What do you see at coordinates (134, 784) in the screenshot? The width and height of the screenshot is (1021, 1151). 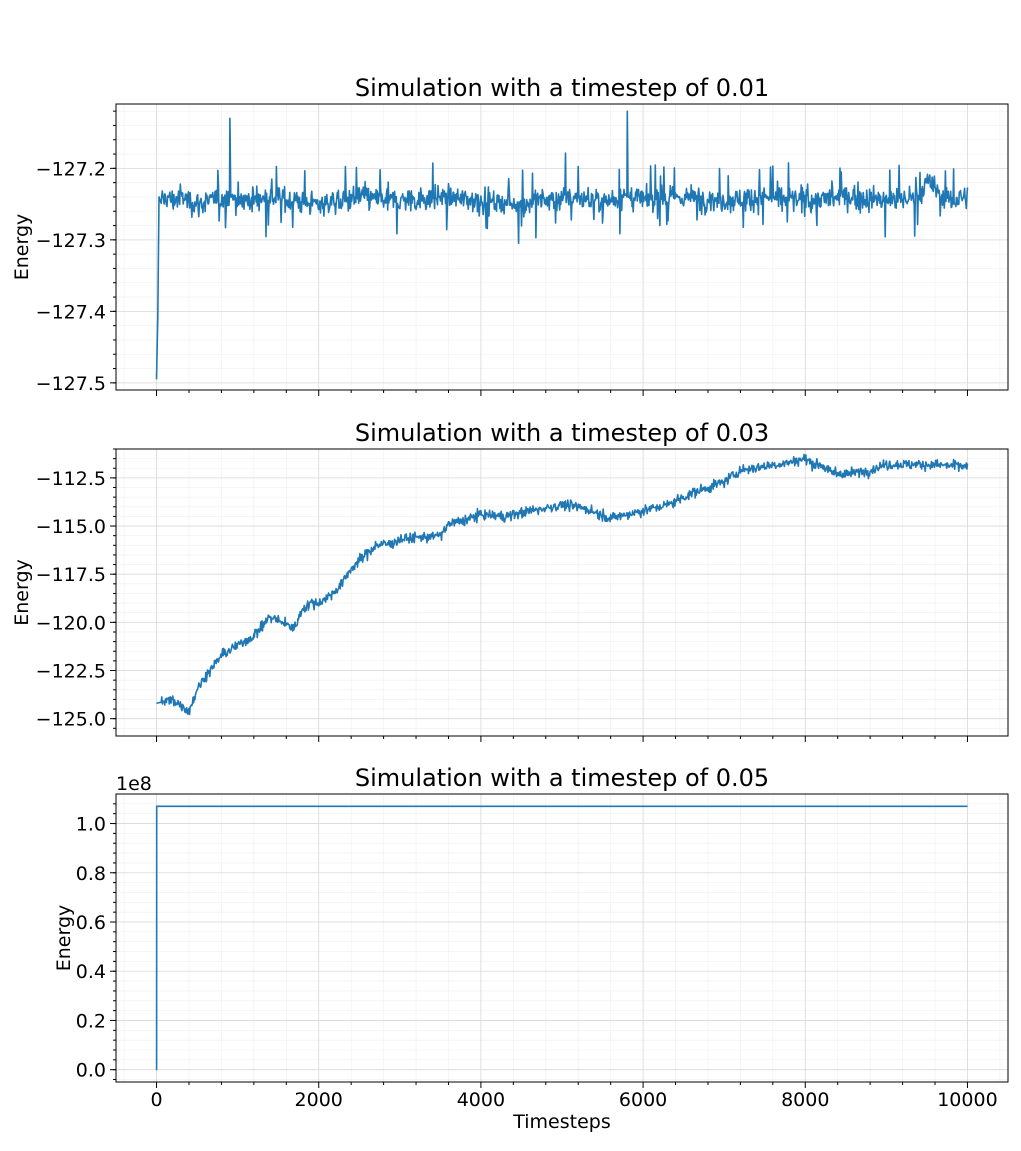 I see `y-offset-text: 1e8` at bounding box center [134, 784].